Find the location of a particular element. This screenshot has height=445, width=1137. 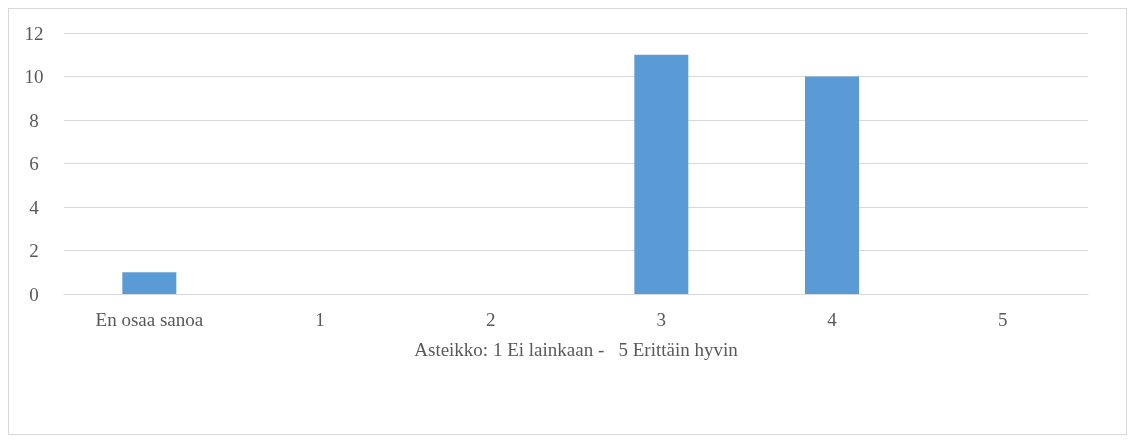

y-tick-label: 12 is located at coordinates (34, 33).